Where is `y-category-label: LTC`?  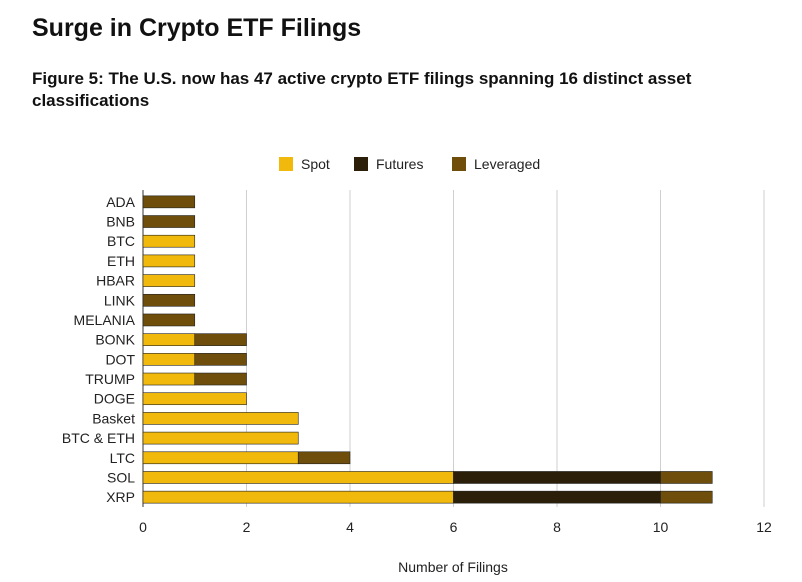
y-category-label: LTC is located at coordinates (122, 458).